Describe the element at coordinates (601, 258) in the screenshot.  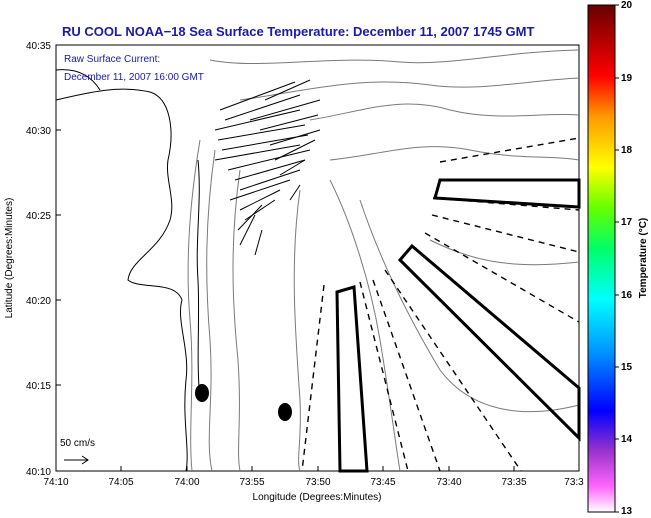
I see `colorbar-gradient` at that location.